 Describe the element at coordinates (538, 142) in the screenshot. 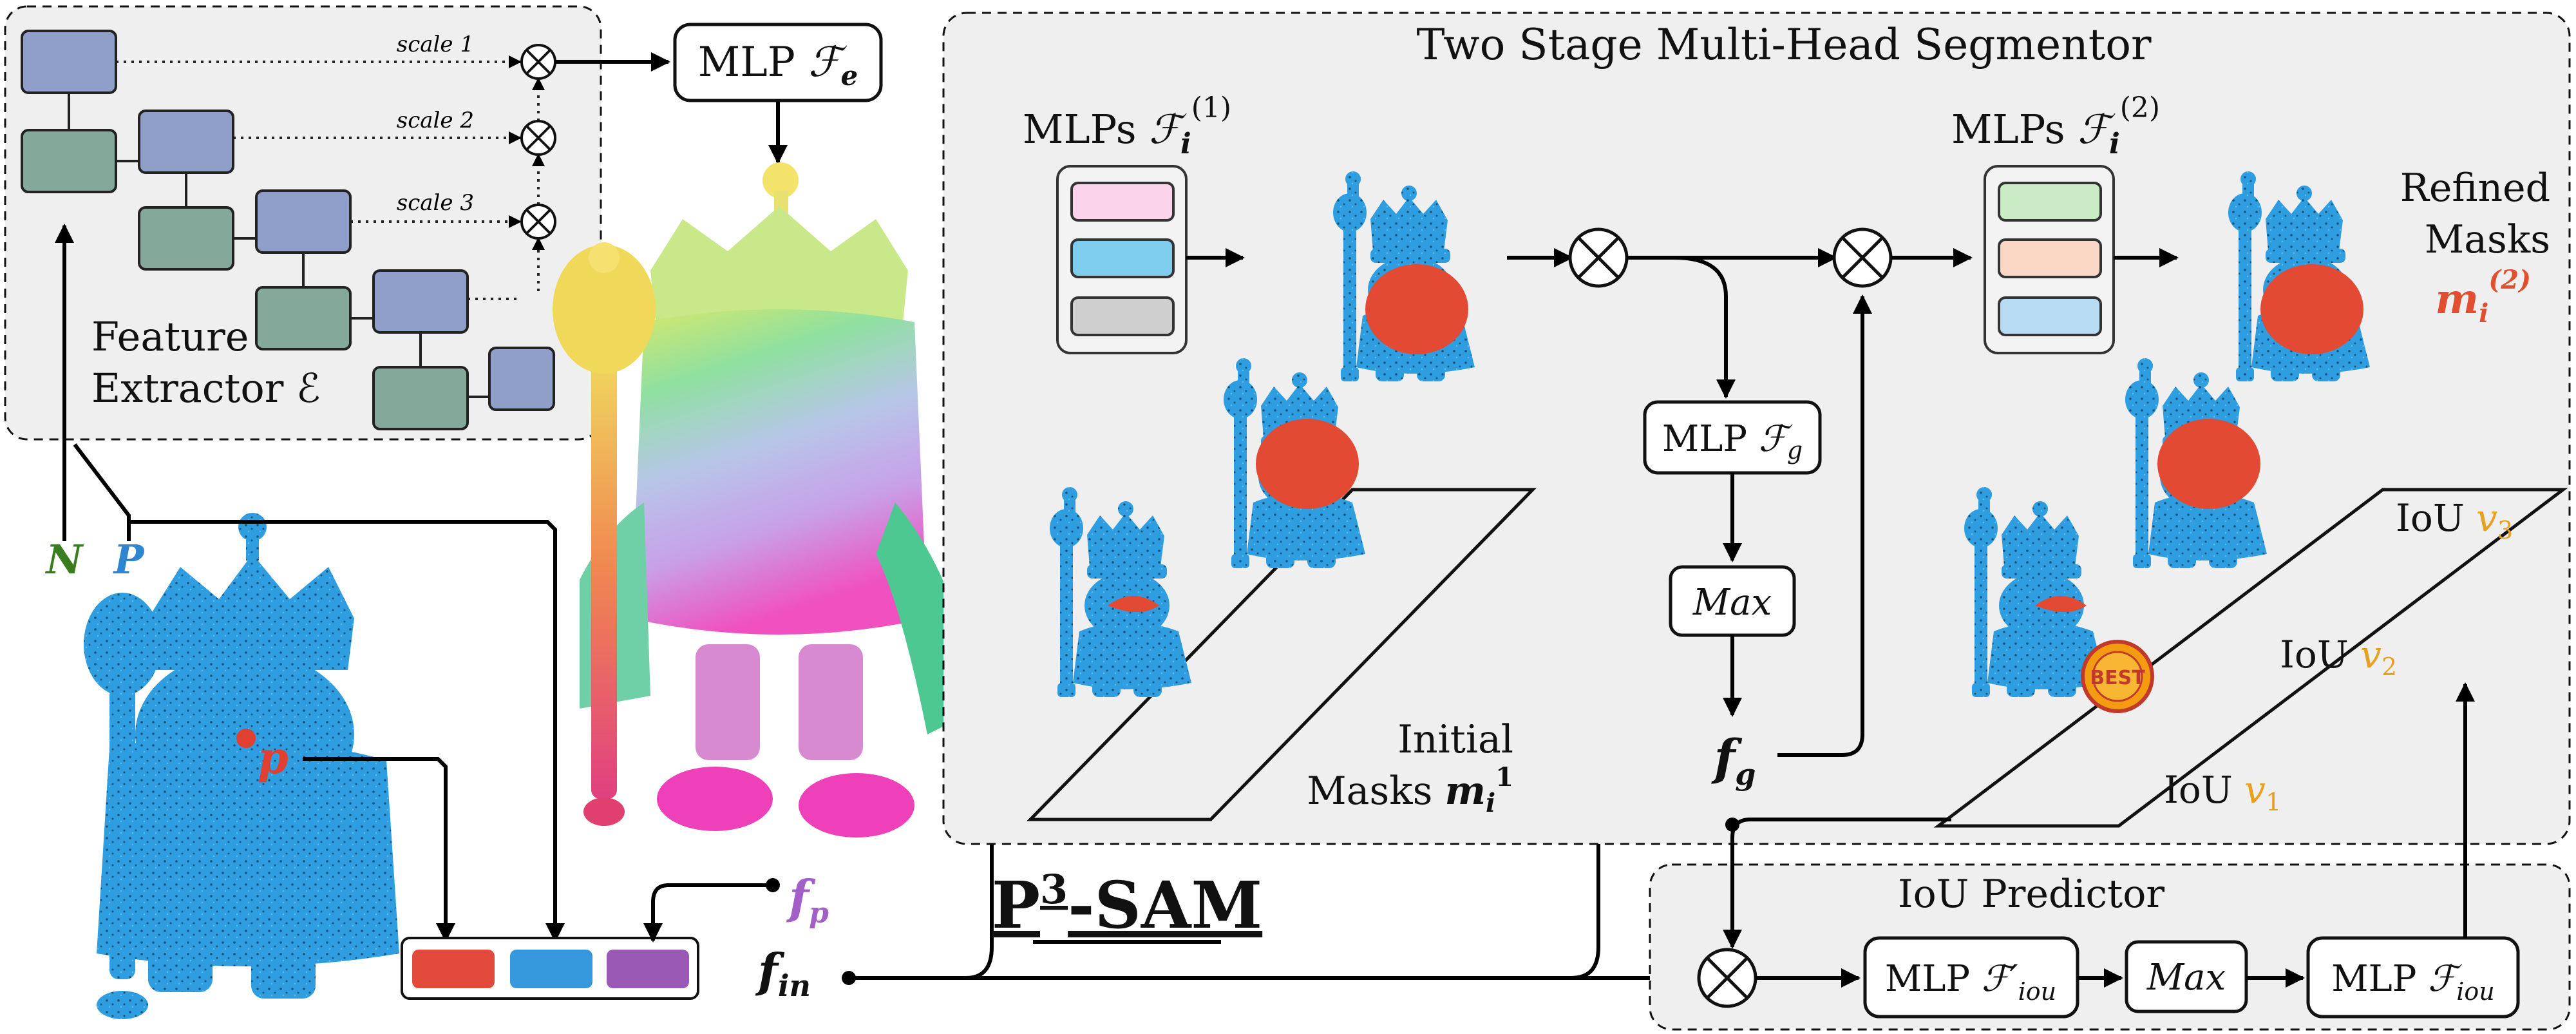

I see `scale-multiply-nodes` at that location.